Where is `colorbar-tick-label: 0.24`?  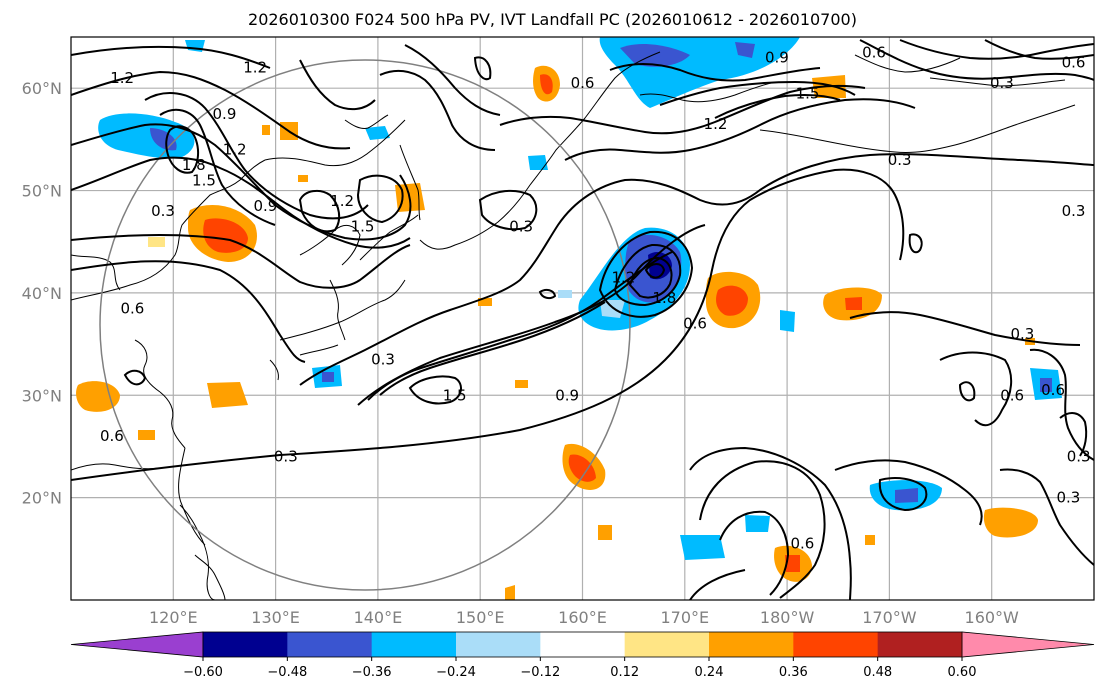
colorbar-tick-label: 0.24 is located at coordinates (709, 672).